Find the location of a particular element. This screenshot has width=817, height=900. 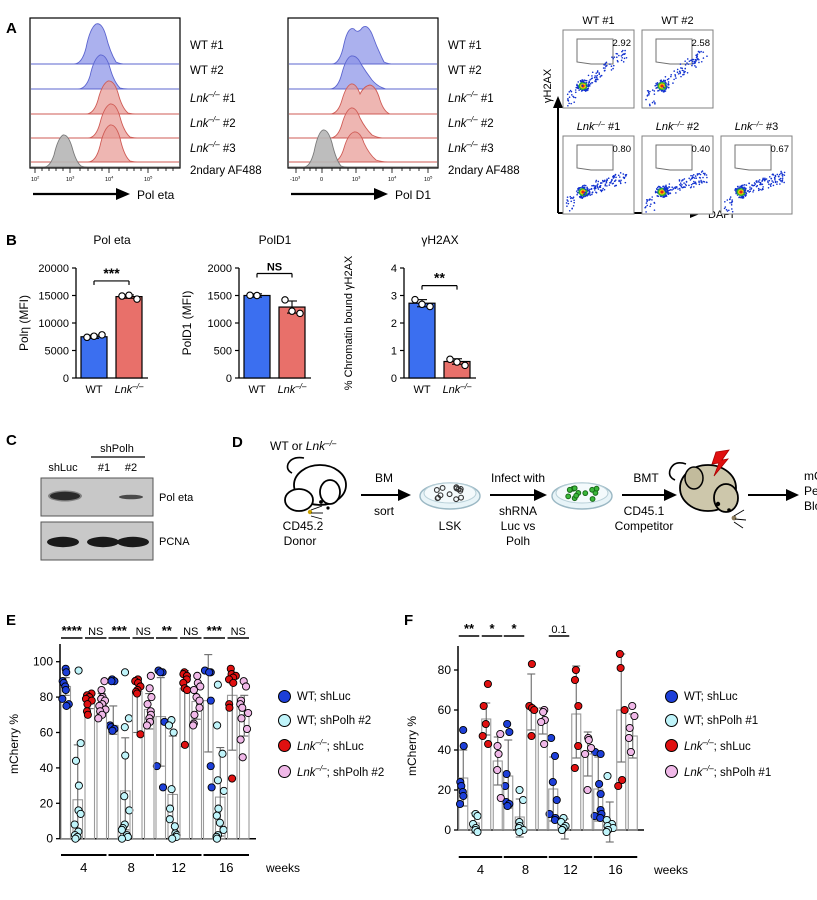

significance-label: NS is located at coordinates (274, 268).